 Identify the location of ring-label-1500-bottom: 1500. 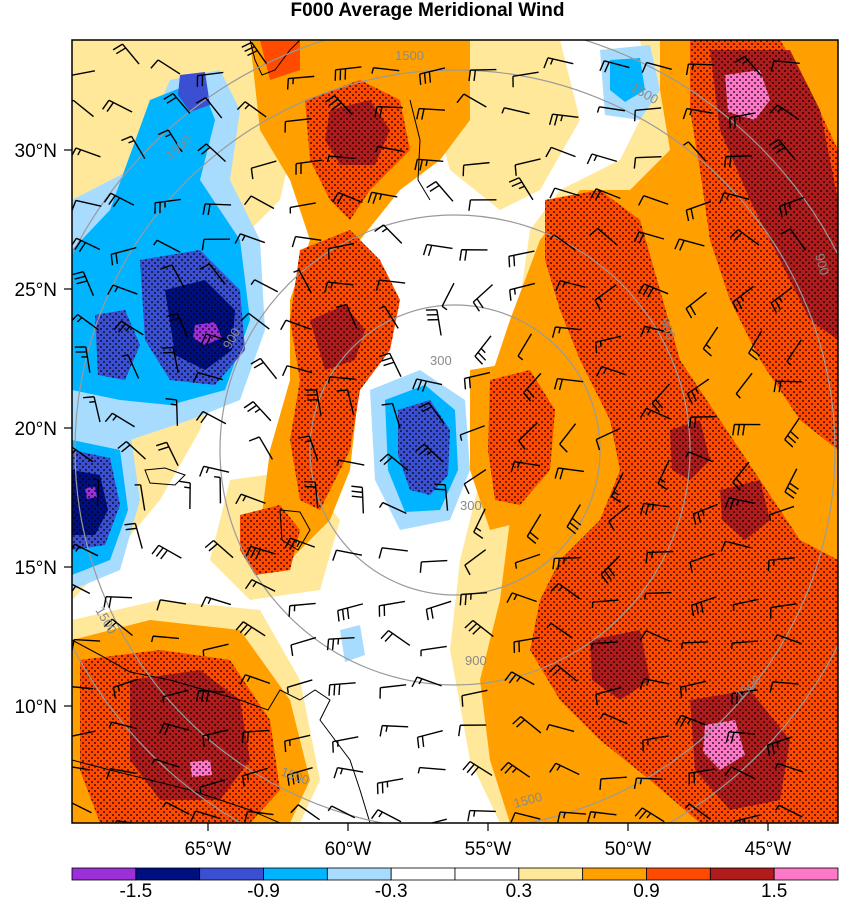
(528, 800).